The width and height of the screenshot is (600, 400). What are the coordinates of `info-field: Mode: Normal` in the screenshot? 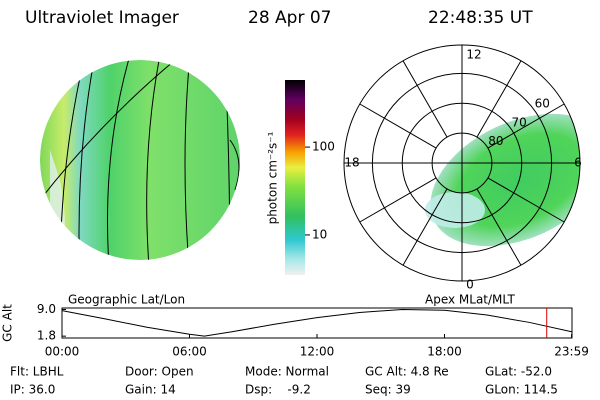 It's located at (287, 372).